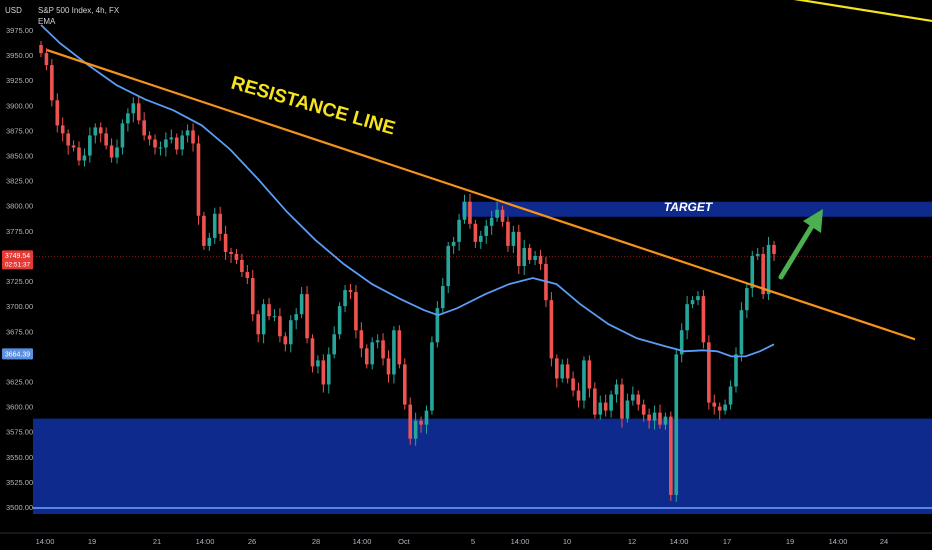 This screenshot has height=550, width=932. Describe the element at coordinates (92, 541) in the screenshot. I see `x-tick-label: 19` at that location.